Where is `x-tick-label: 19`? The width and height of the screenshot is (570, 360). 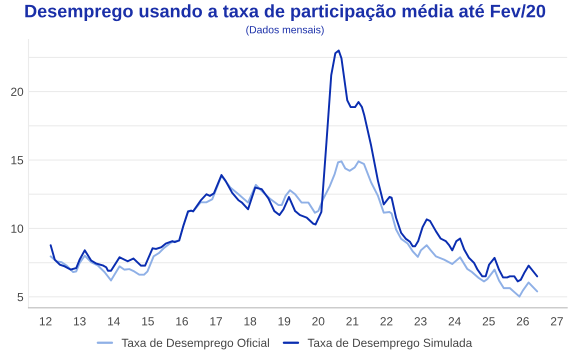
x-tick-label: 19 is located at coordinates (284, 321).